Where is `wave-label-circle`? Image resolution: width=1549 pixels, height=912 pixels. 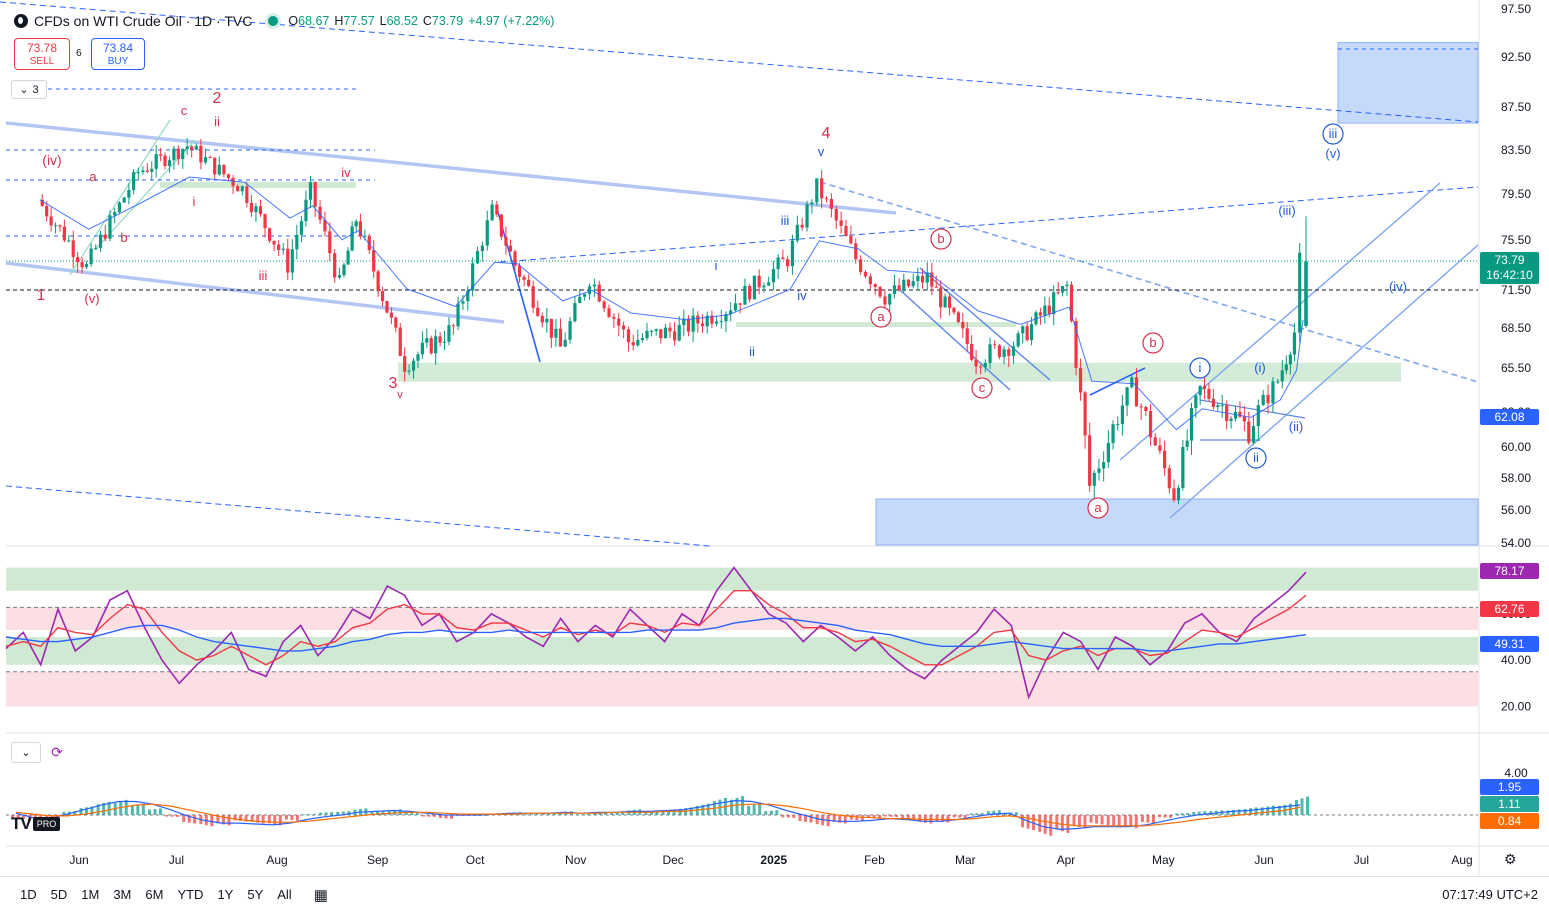
wave-label-circle is located at coordinates (982, 388).